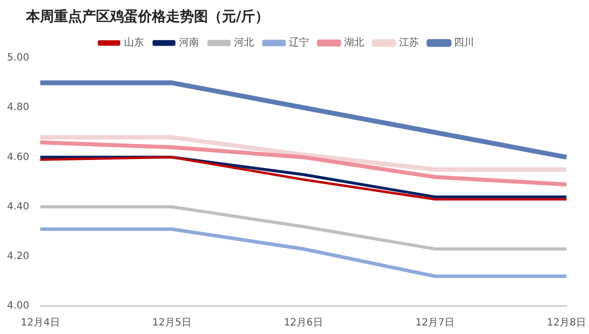 The image size is (589, 334). I want to click on x-tick-label: 12月4日, so click(40, 323).